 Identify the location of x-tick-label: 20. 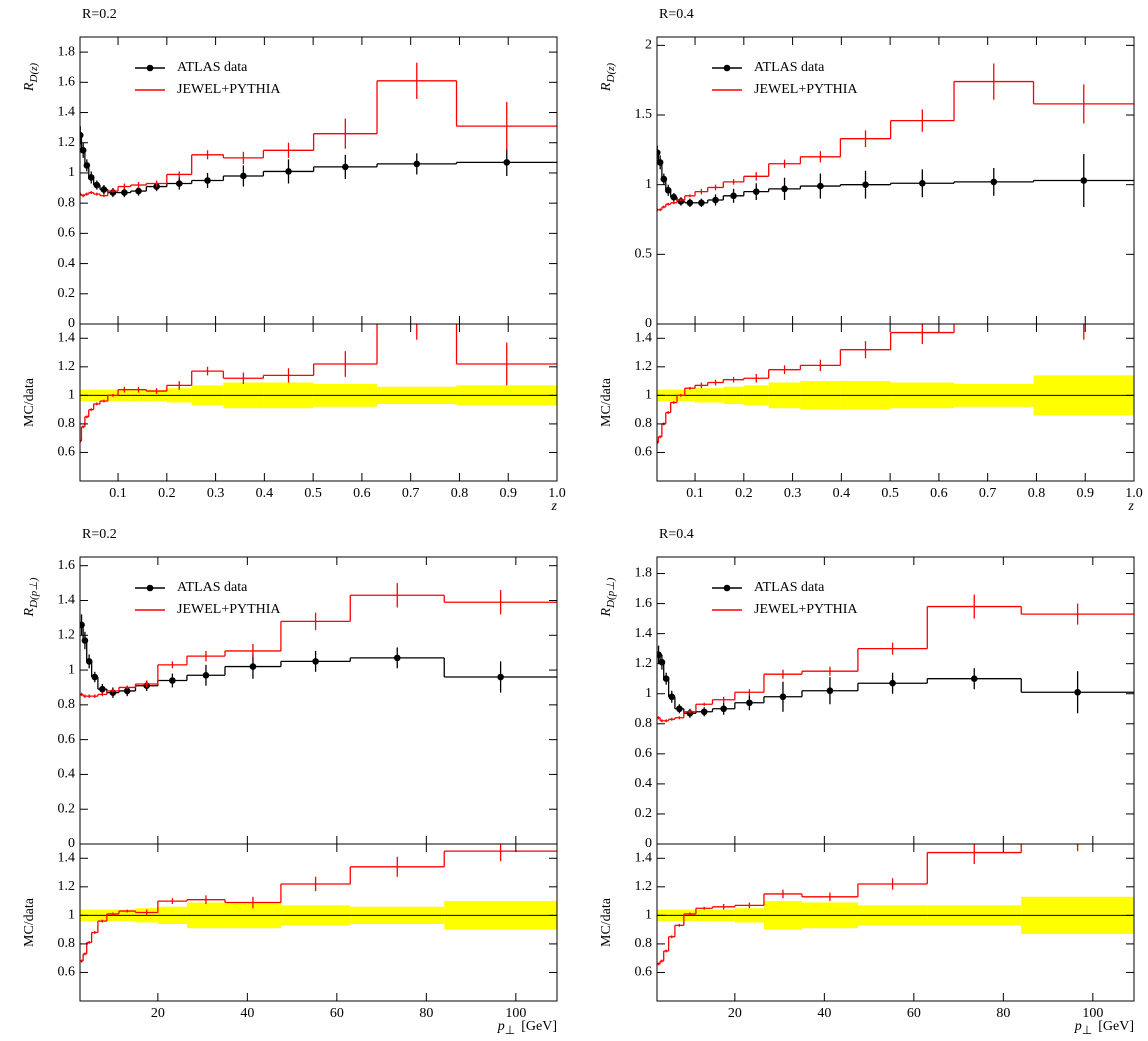
(158, 1013).